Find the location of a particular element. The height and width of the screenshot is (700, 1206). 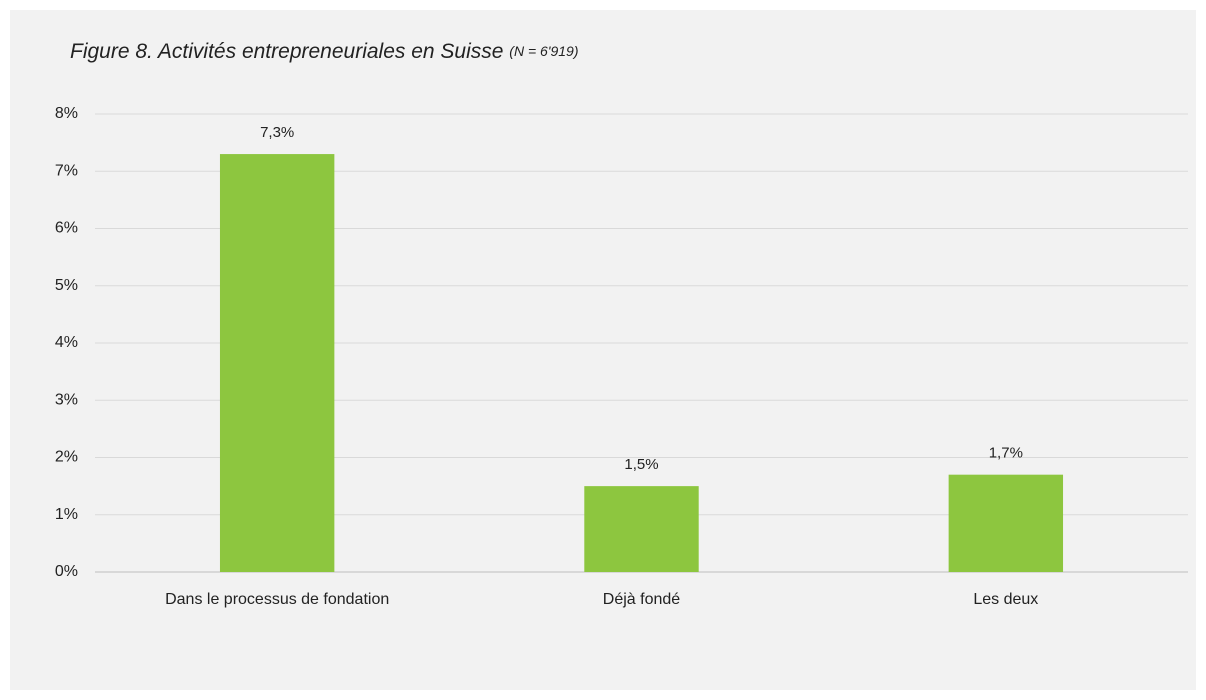

x-tick-label: Déjà fondé is located at coordinates (641, 599).